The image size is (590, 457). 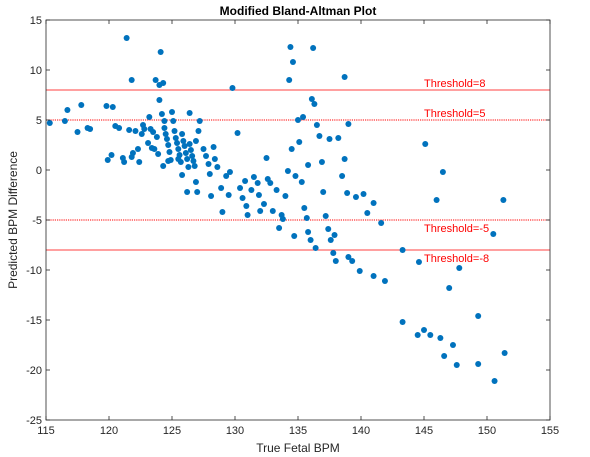 What do you see at coordinates (46, 431) in the screenshot?
I see `x-tick-label: 115` at bounding box center [46, 431].